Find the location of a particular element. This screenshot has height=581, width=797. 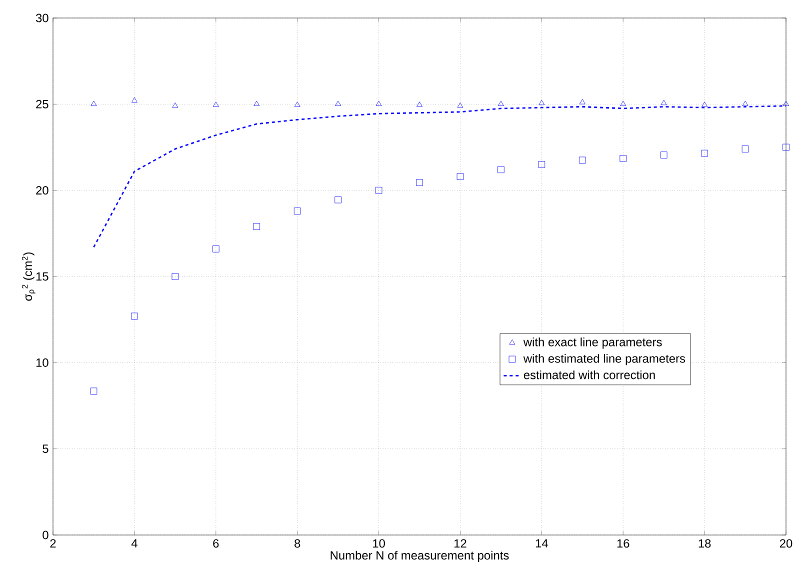

y-axis-title: σ$_{ρ}$$^{2}$ (cm$^{2}$) is located at coordinates (29, 276).